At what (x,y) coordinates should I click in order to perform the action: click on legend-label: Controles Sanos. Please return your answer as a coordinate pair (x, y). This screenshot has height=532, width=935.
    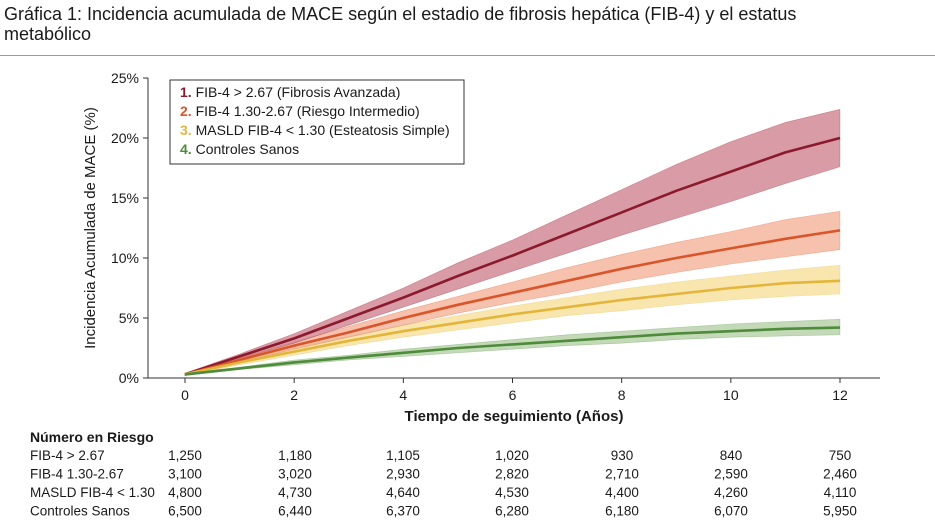
    Looking at the image, I should click on (248, 149).